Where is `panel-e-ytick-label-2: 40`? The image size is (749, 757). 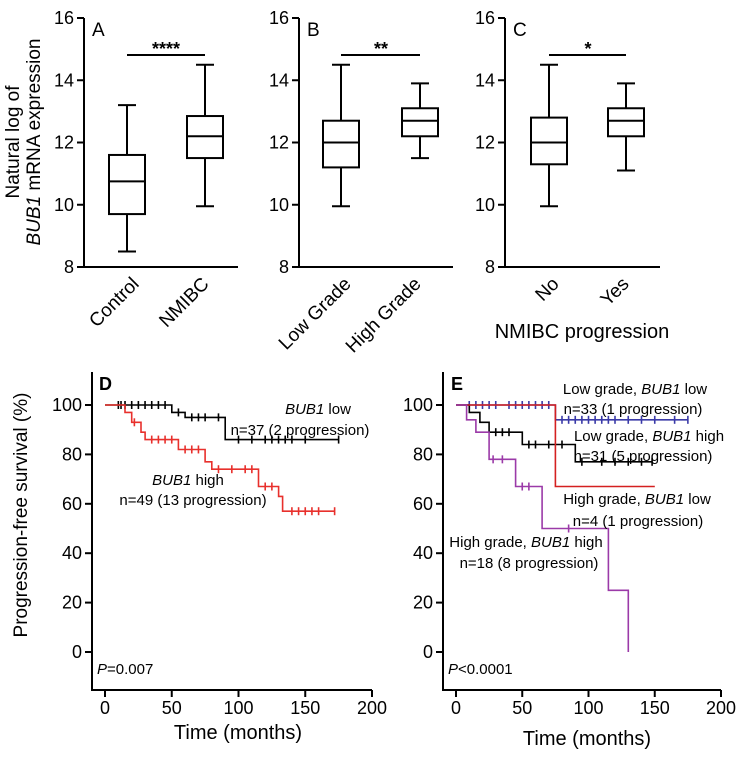 panel-e-ytick-label-2: 40 is located at coordinates (423, 553).